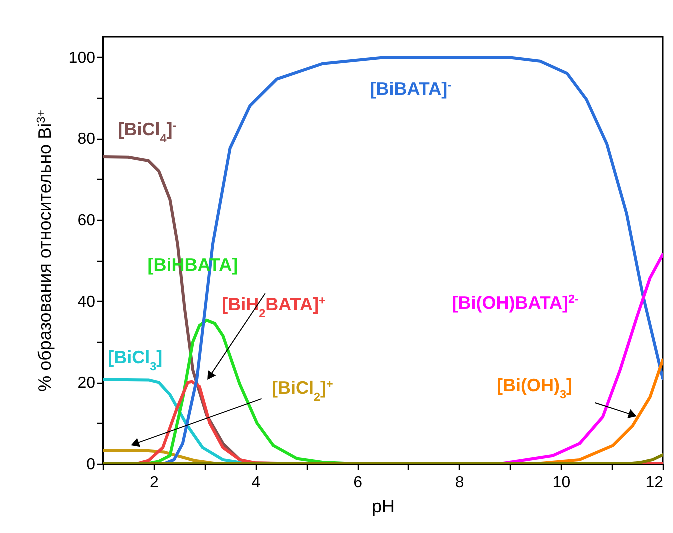 This screenshot has height=533, width=673. Describe the element at coordinates (561, 483) in the screenshot. I see `x-tick-label: 10` at that location.